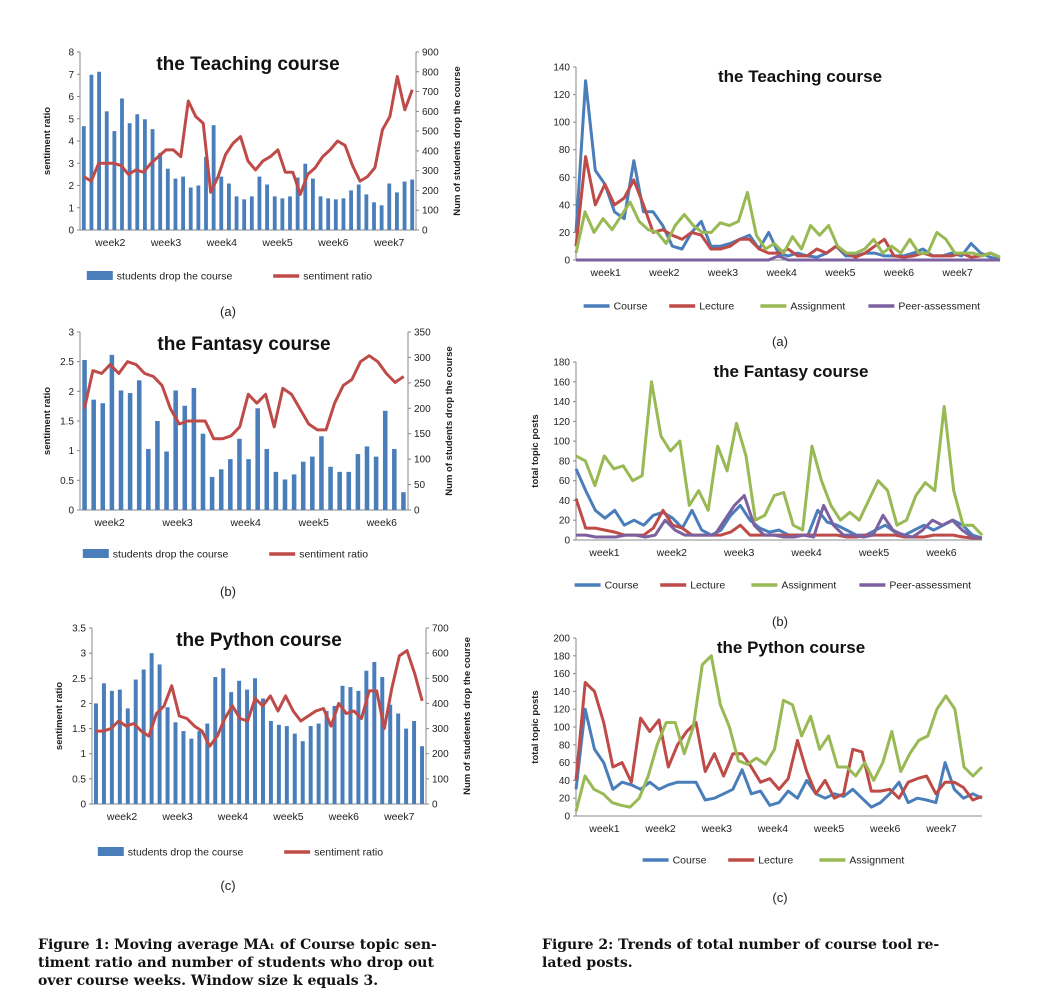 This screenshot has height=1008, width=1048. Describe the element at coordinates (47, 141) in the screenshot. I see `fig1a-axis-label-left: sentiment ratio` at that location.